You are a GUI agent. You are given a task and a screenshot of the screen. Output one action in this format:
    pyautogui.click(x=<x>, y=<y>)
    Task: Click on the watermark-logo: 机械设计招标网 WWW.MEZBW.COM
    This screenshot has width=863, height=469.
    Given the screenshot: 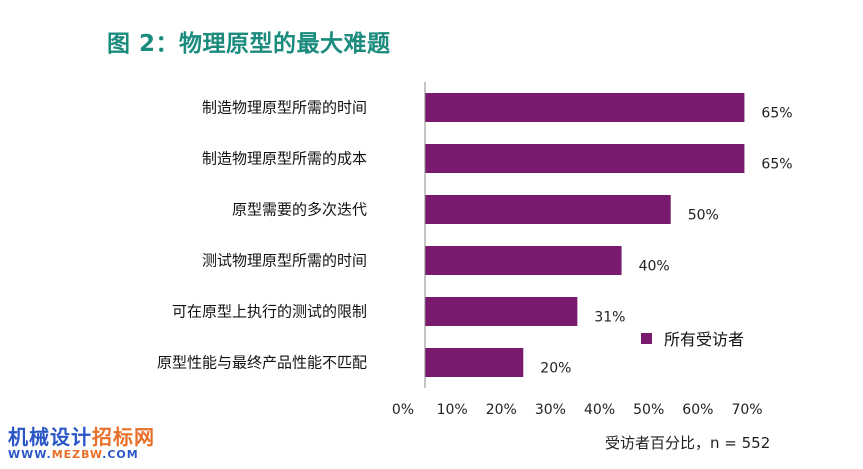 What is the action you would take?
    pyautogui.click(x=81, y=441)
    